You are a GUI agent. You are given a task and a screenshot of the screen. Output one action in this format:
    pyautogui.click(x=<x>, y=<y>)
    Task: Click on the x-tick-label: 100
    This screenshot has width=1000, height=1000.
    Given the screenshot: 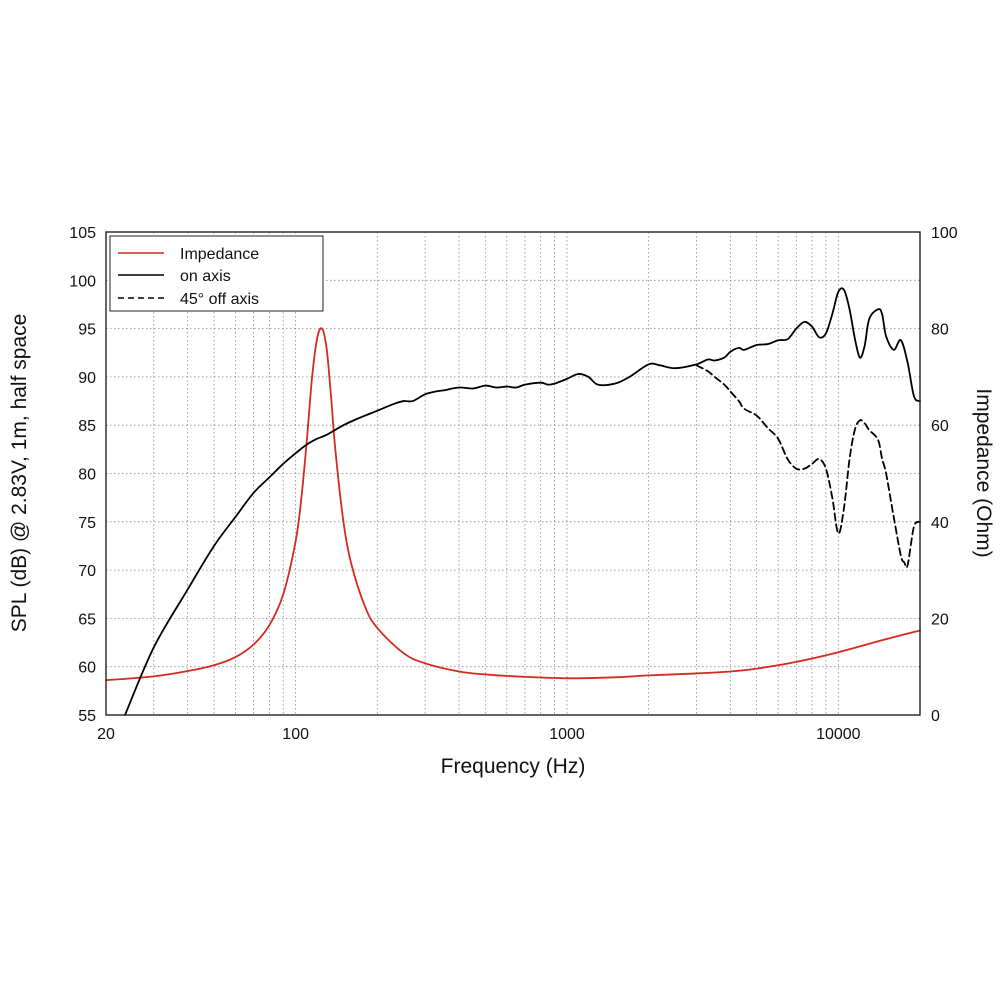 What is the action you would take?
    pyautogui.click(x=295, y=734)
    